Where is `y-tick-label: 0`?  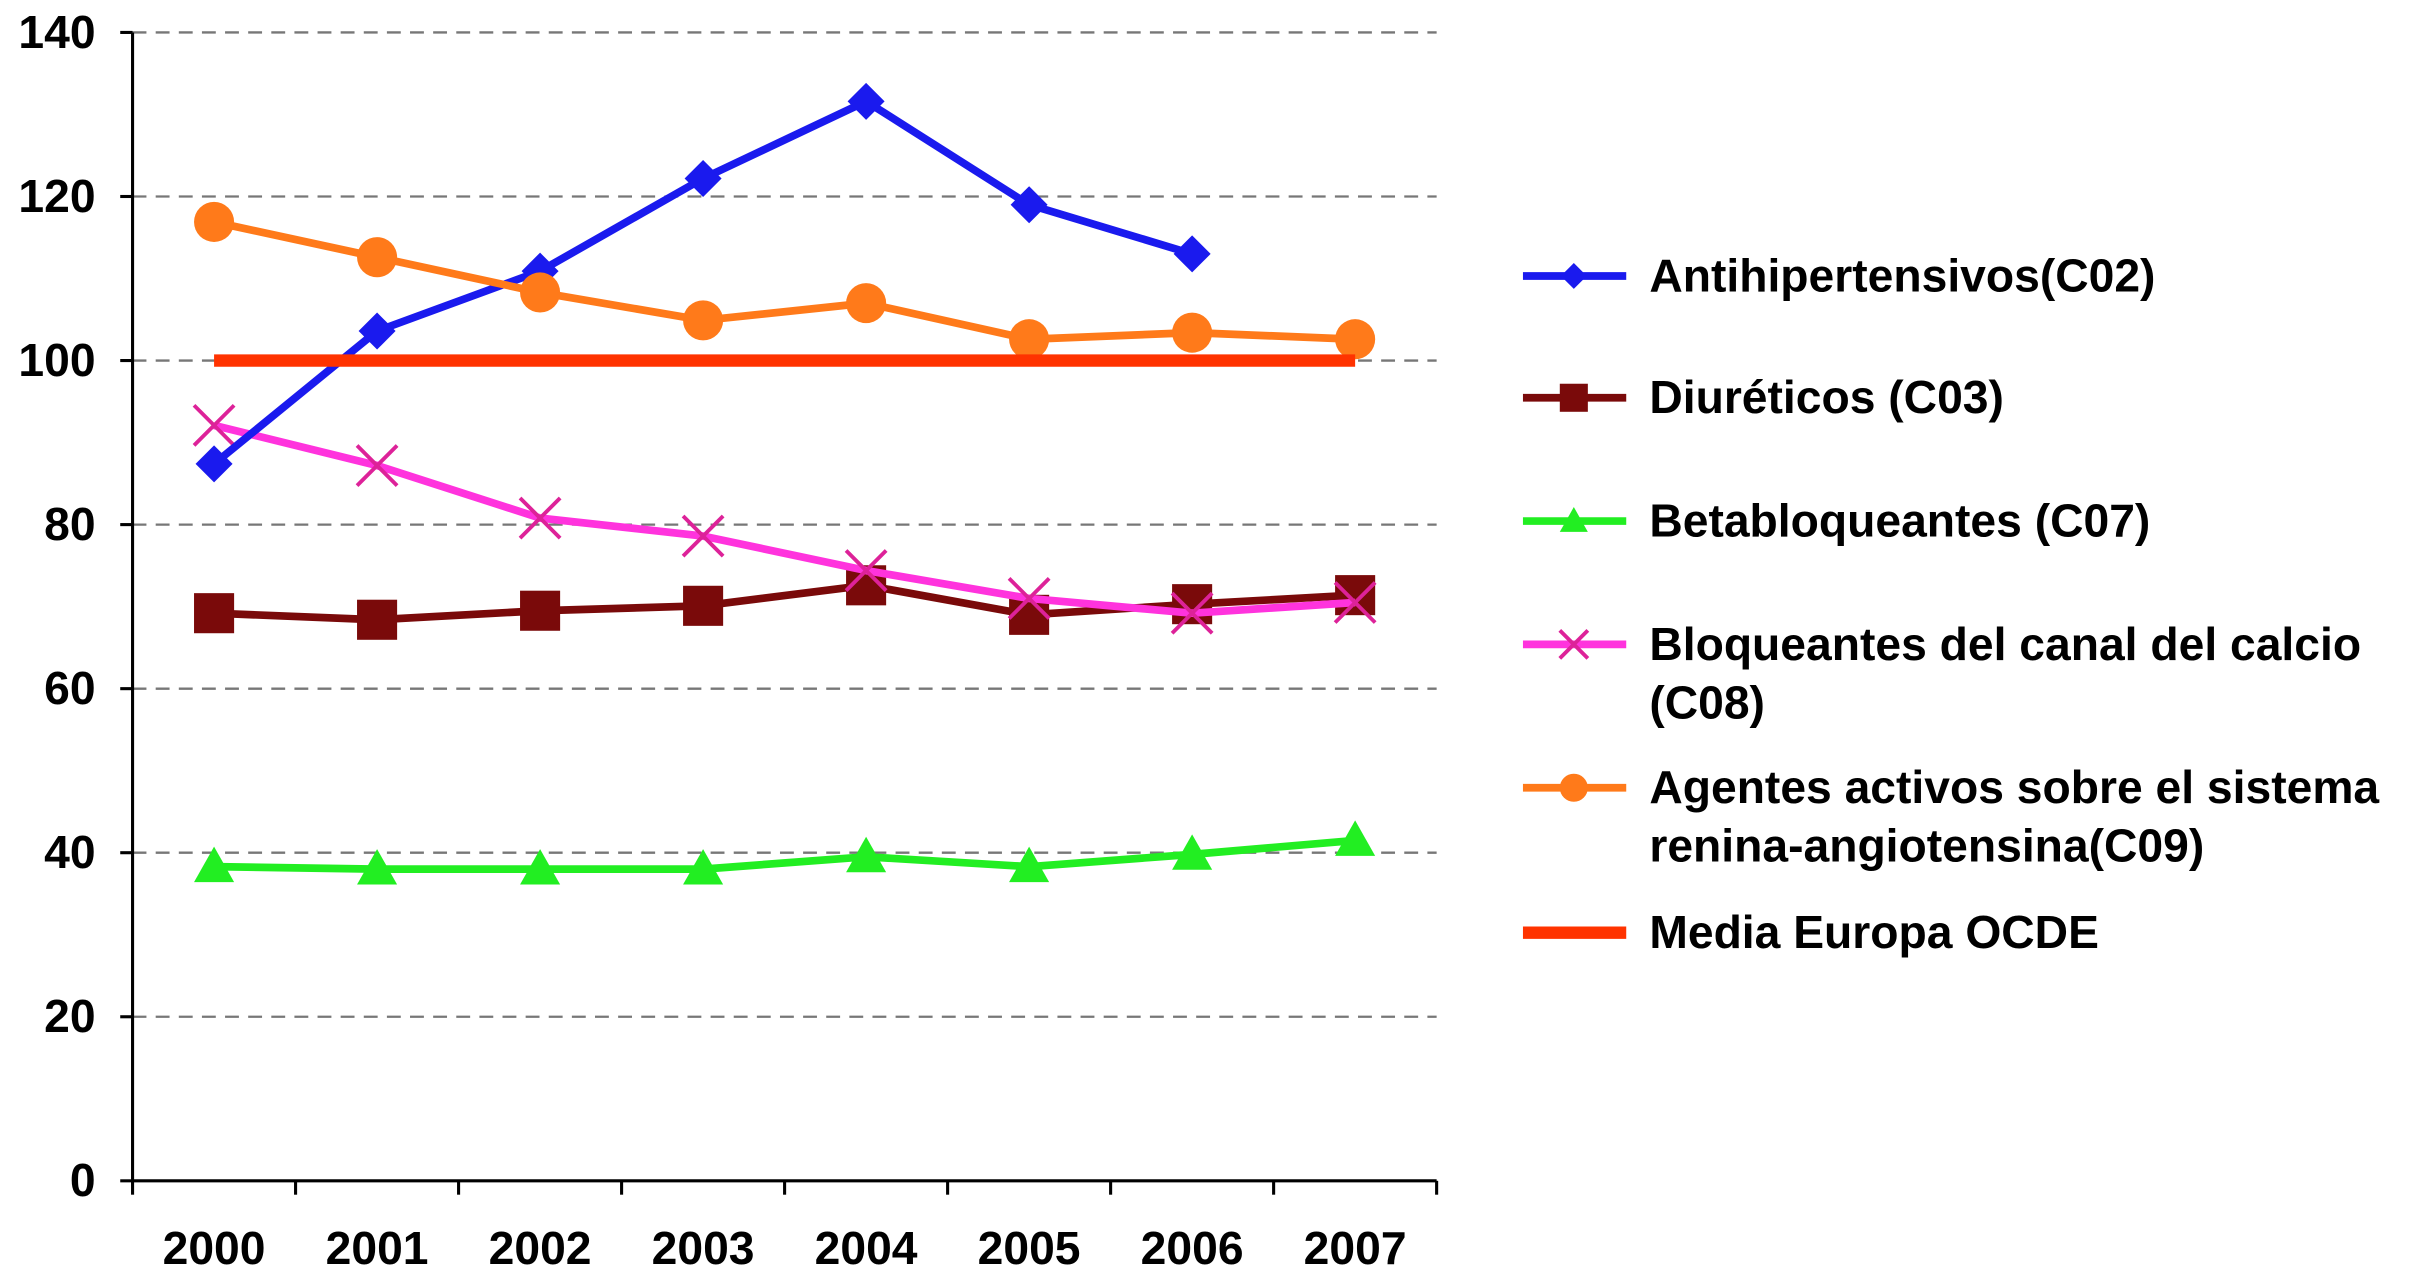 y-tick-label: 0 is located at coordinates (83, 1180).